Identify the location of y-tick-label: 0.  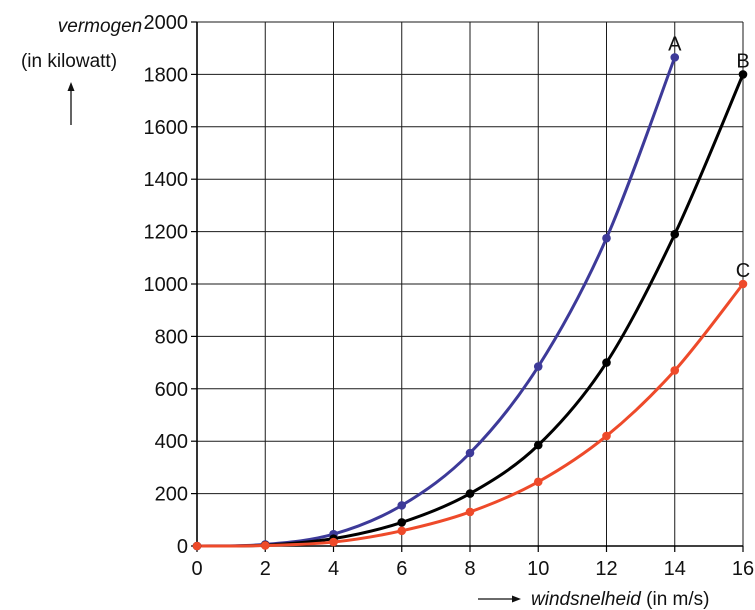
(182, 547).